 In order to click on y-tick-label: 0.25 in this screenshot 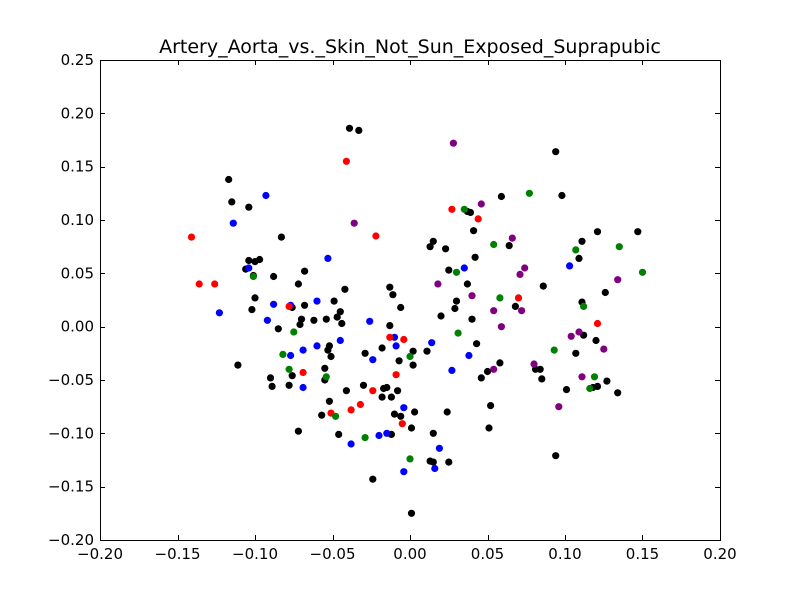, I will do `click(77, 60)`.